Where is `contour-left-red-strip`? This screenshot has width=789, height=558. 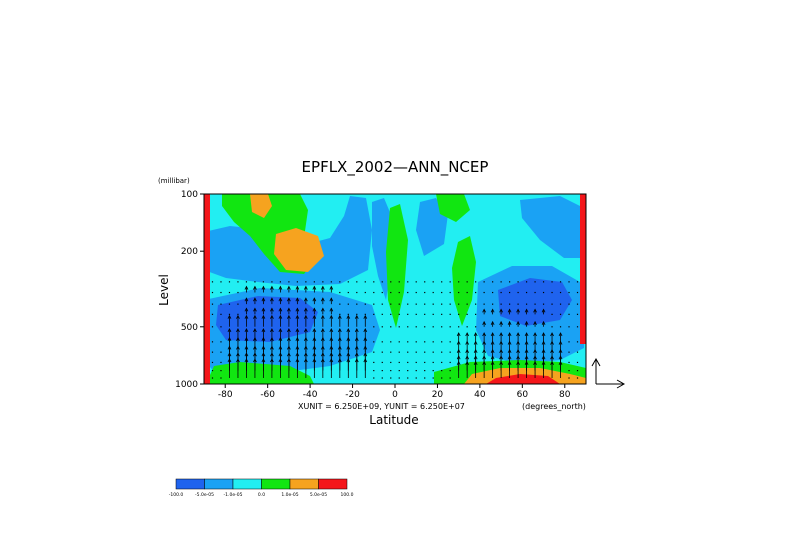
contour-left-red-strip is located at coordinates (207, 289).